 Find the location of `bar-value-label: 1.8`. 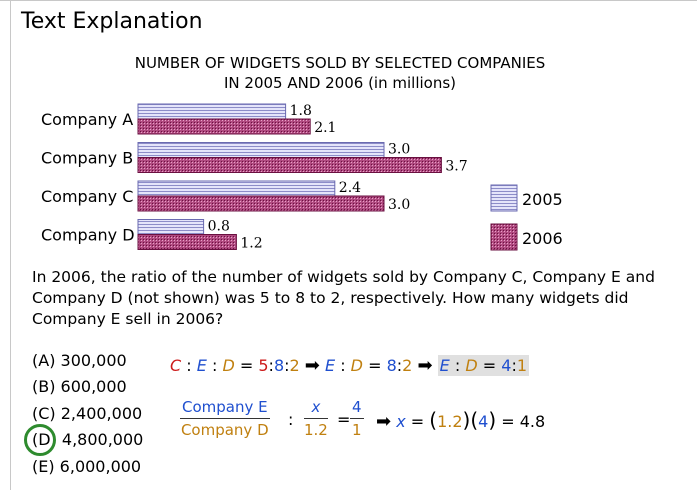

bar-value-label: 1.8 is located at coordinates (301, 111).